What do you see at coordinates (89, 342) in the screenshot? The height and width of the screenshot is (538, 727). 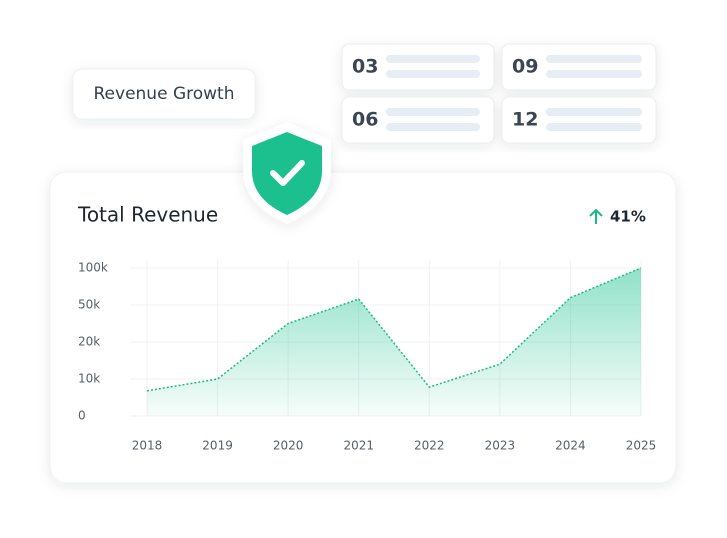 I see `y-tick-label: 20k` at bounding box center [89, 342].